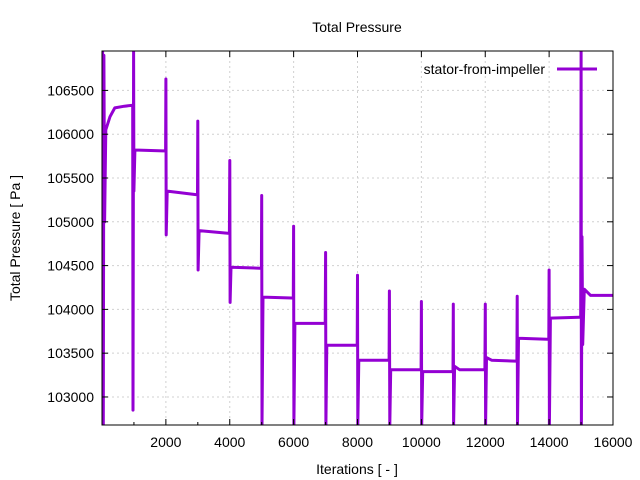 This screenshot has height=480, width=640. Describe the element at coordinates (70, 397) in the screenshot. I see `y-tick-label: 103000` at that location.